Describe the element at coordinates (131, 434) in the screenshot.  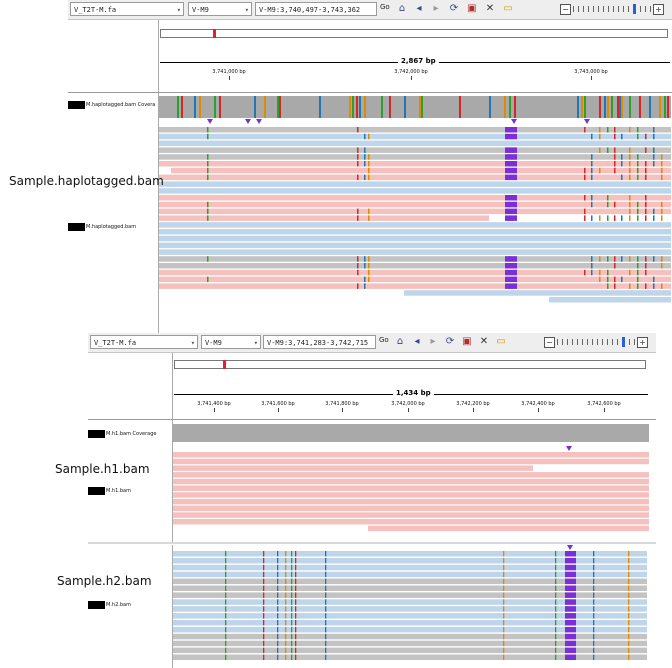
I see `h1-coverage-track-name: M.h1.bam Coverage` at that location.